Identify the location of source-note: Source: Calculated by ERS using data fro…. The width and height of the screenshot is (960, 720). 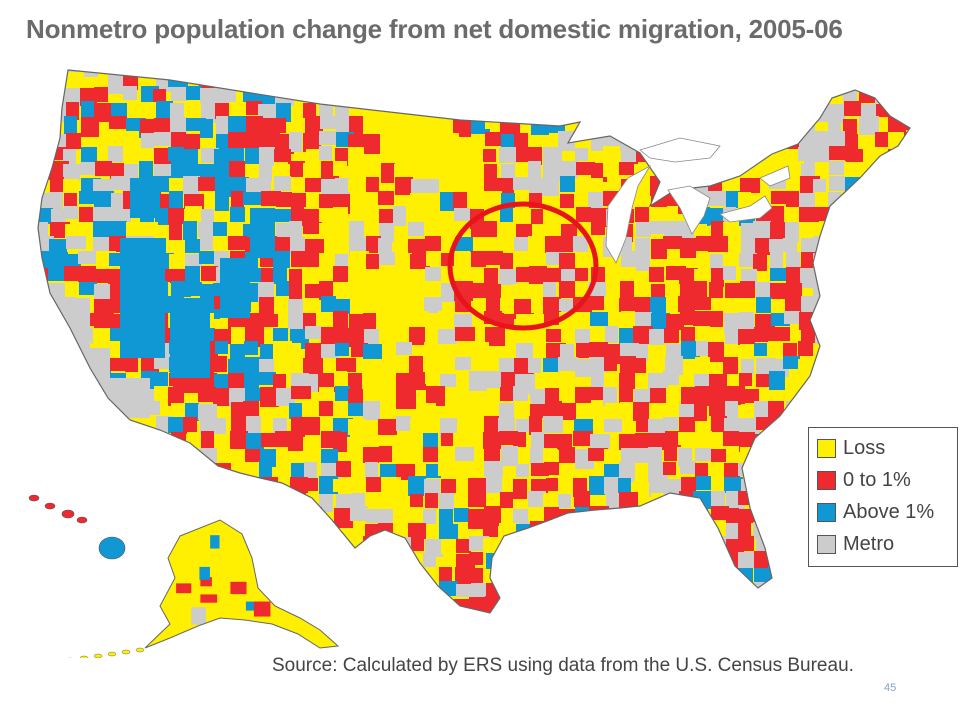
(563, 665).